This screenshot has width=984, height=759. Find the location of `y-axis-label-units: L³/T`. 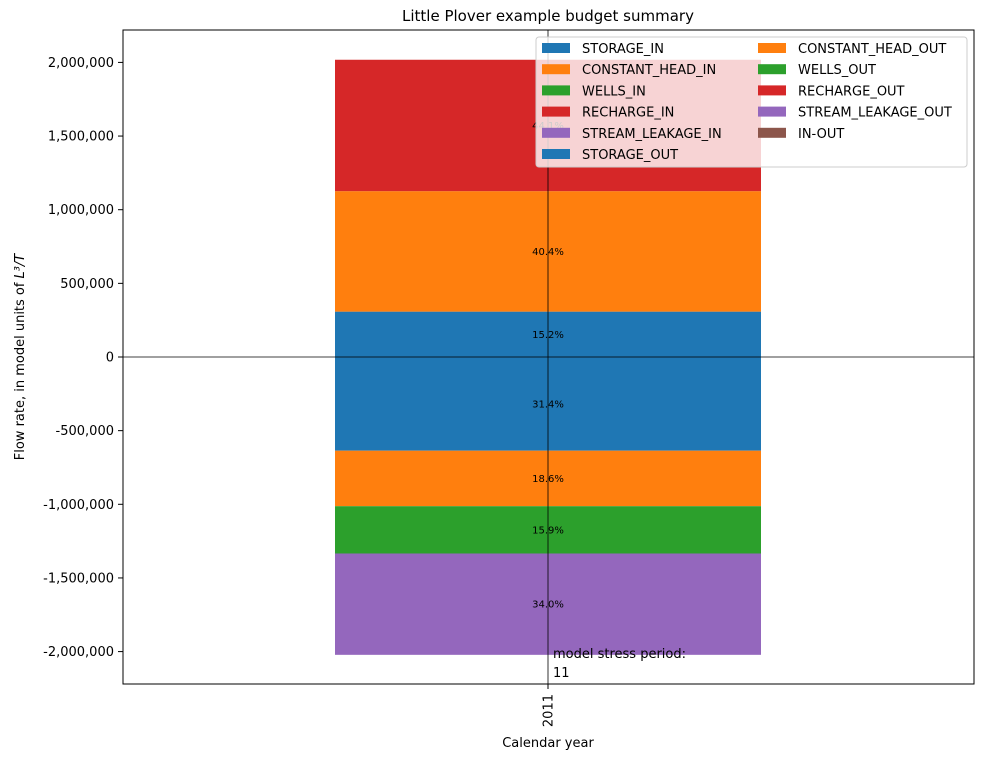

y-axis-label-units: L³/T is located at coordinates (20, 266).